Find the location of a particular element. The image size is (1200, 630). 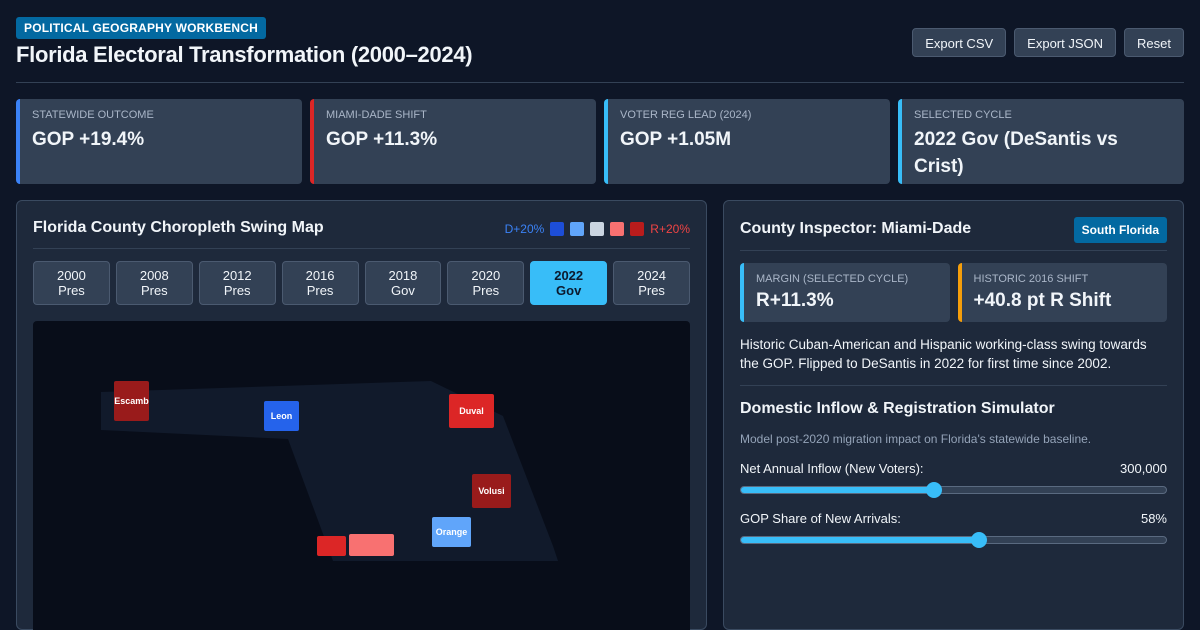

simulator-title: Domestic Inflow & Registration Simulator is located at coordinates (897, 408).